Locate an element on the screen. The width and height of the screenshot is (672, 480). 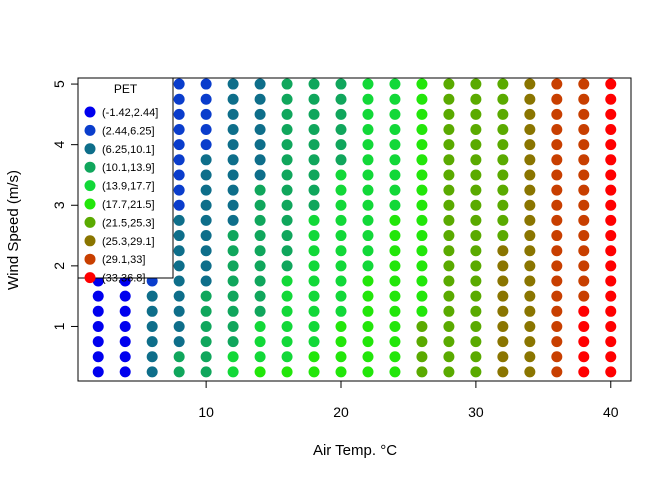
legend-item: (13.9,17.7] is located at coordinates (119, 186).